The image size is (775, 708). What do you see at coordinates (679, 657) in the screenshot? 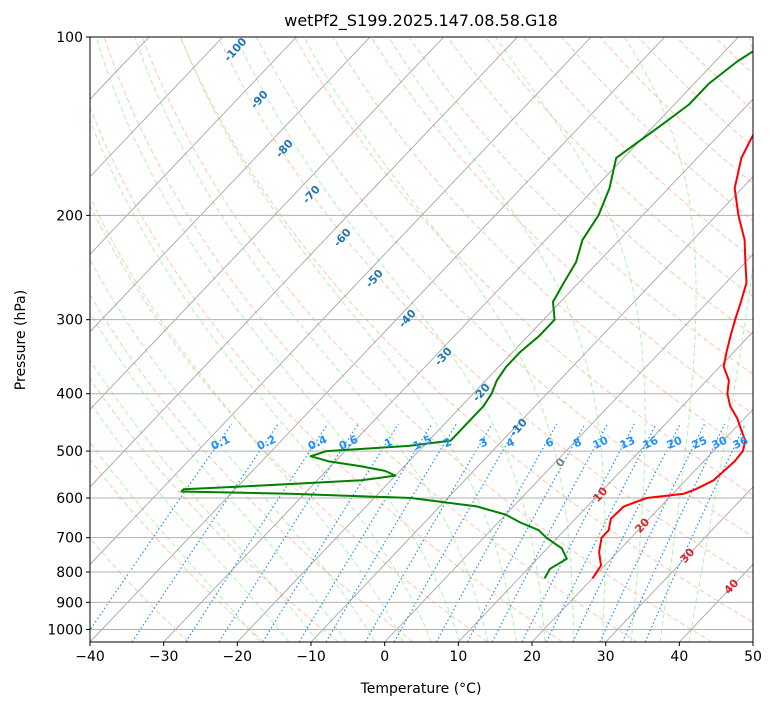
I see `x-tick-label: 40` at bounding box center [679, 657].